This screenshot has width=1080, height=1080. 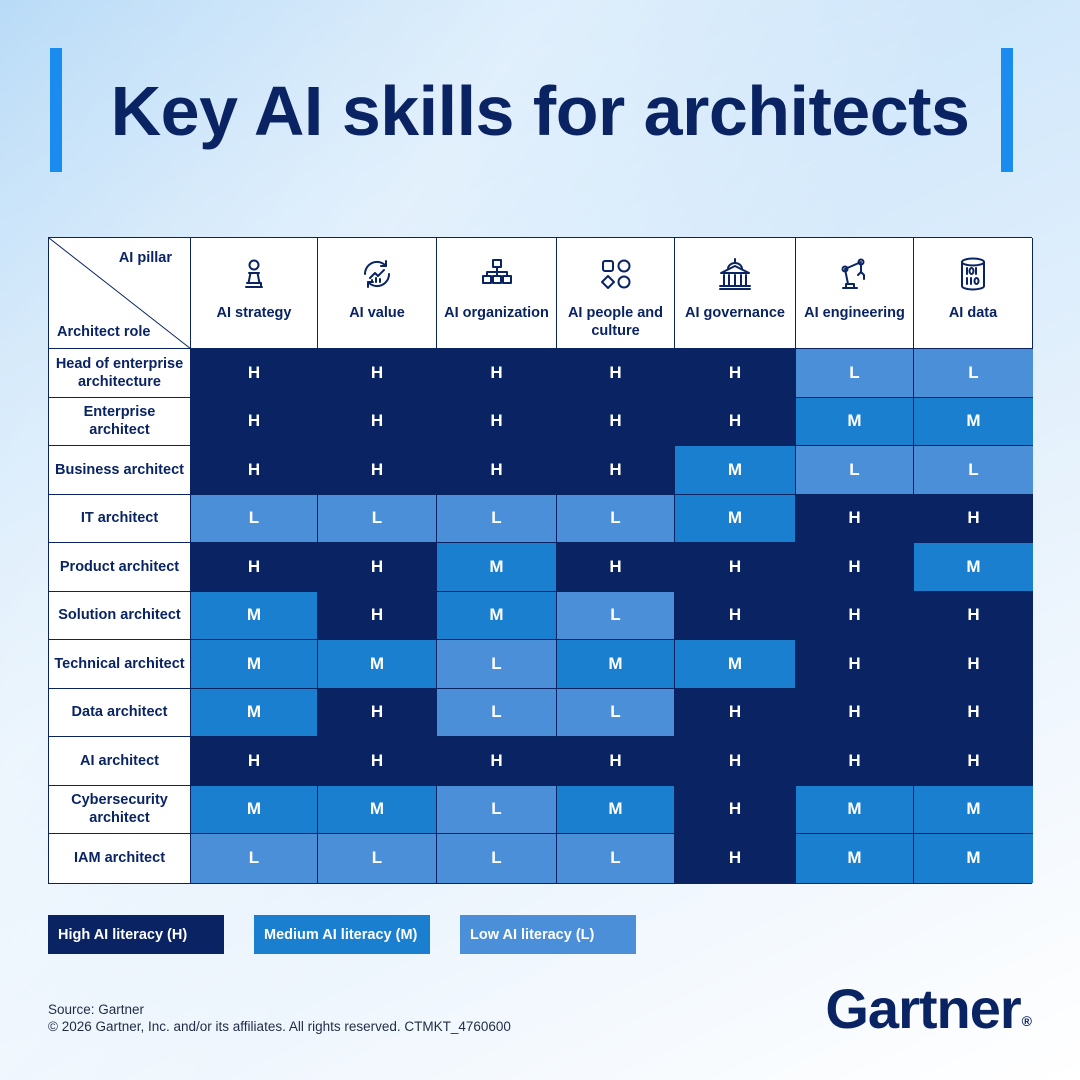 What do you see at coordinates (377, 313) in the screenshot?
I see `column-header-label: AI value` at bounding box center [377, 313].